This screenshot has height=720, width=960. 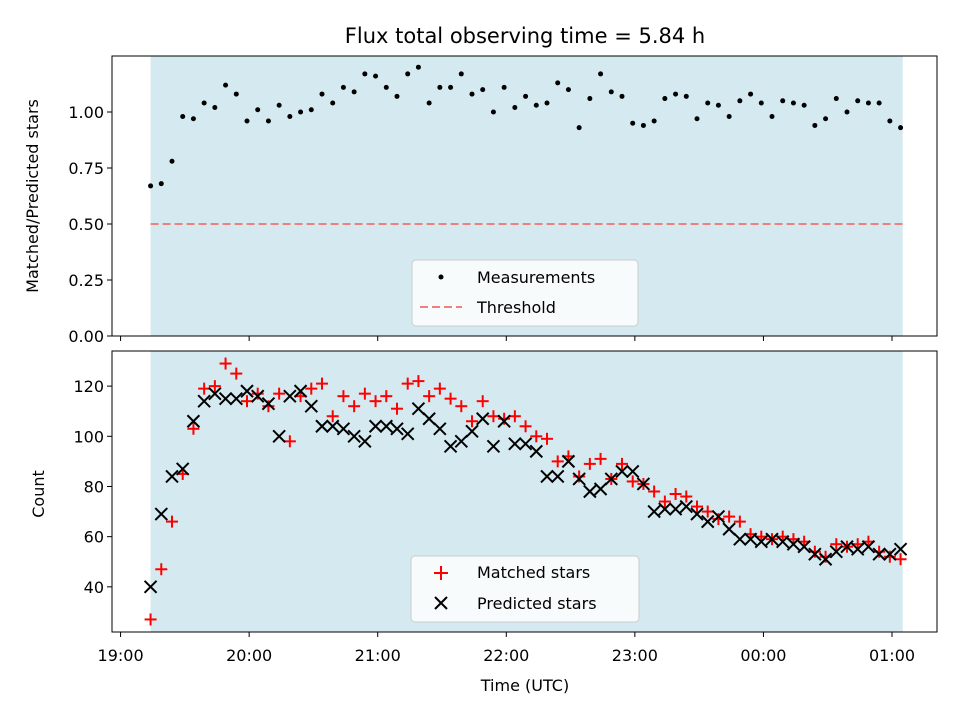 What do you see at coordinates (441, 277) in the screenshot?
I see `legend-measurements-marker` at bounding box center [441, 277].